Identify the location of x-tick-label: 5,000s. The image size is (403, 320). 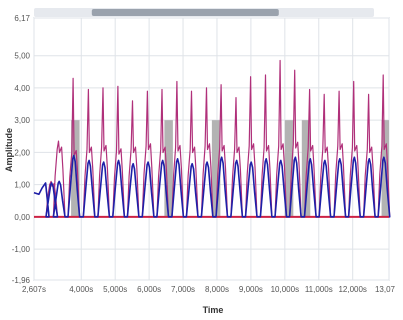
(115, 289).